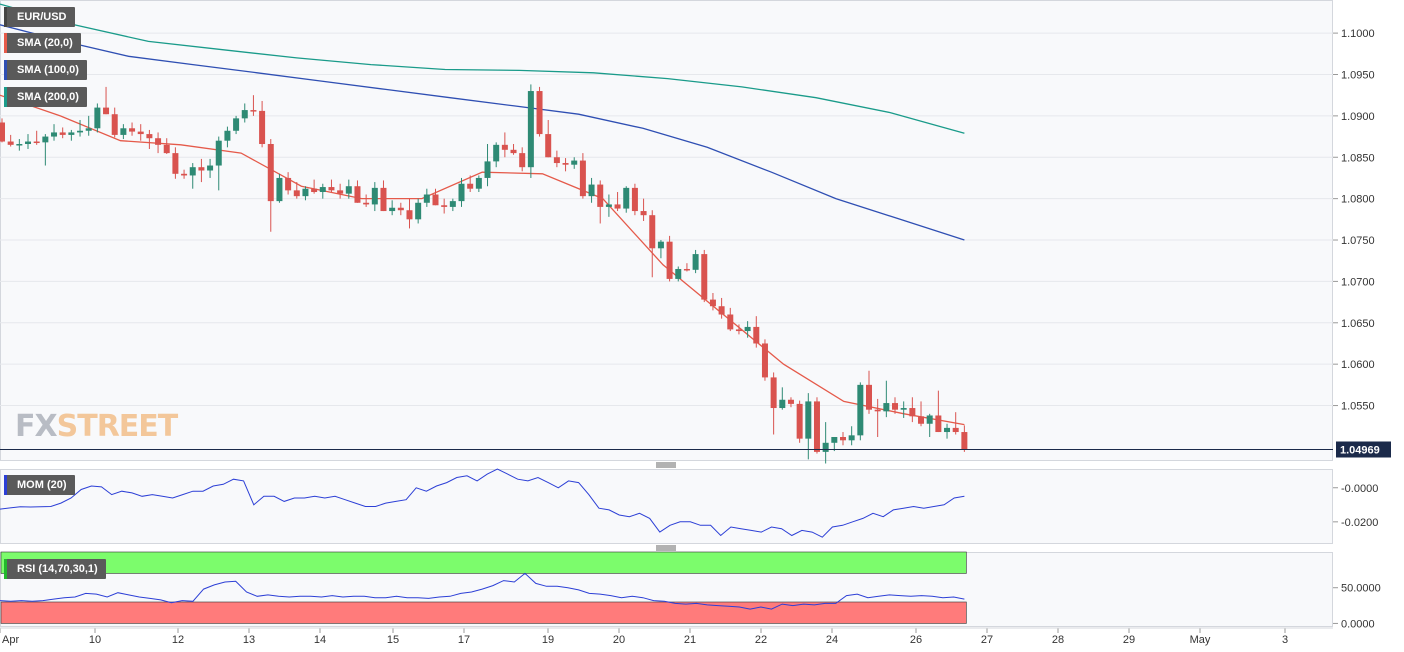 The image size is (1404, 652). Describe the element at coordinates (482, 503) in the screenshot. I see `mom-line` at that location.